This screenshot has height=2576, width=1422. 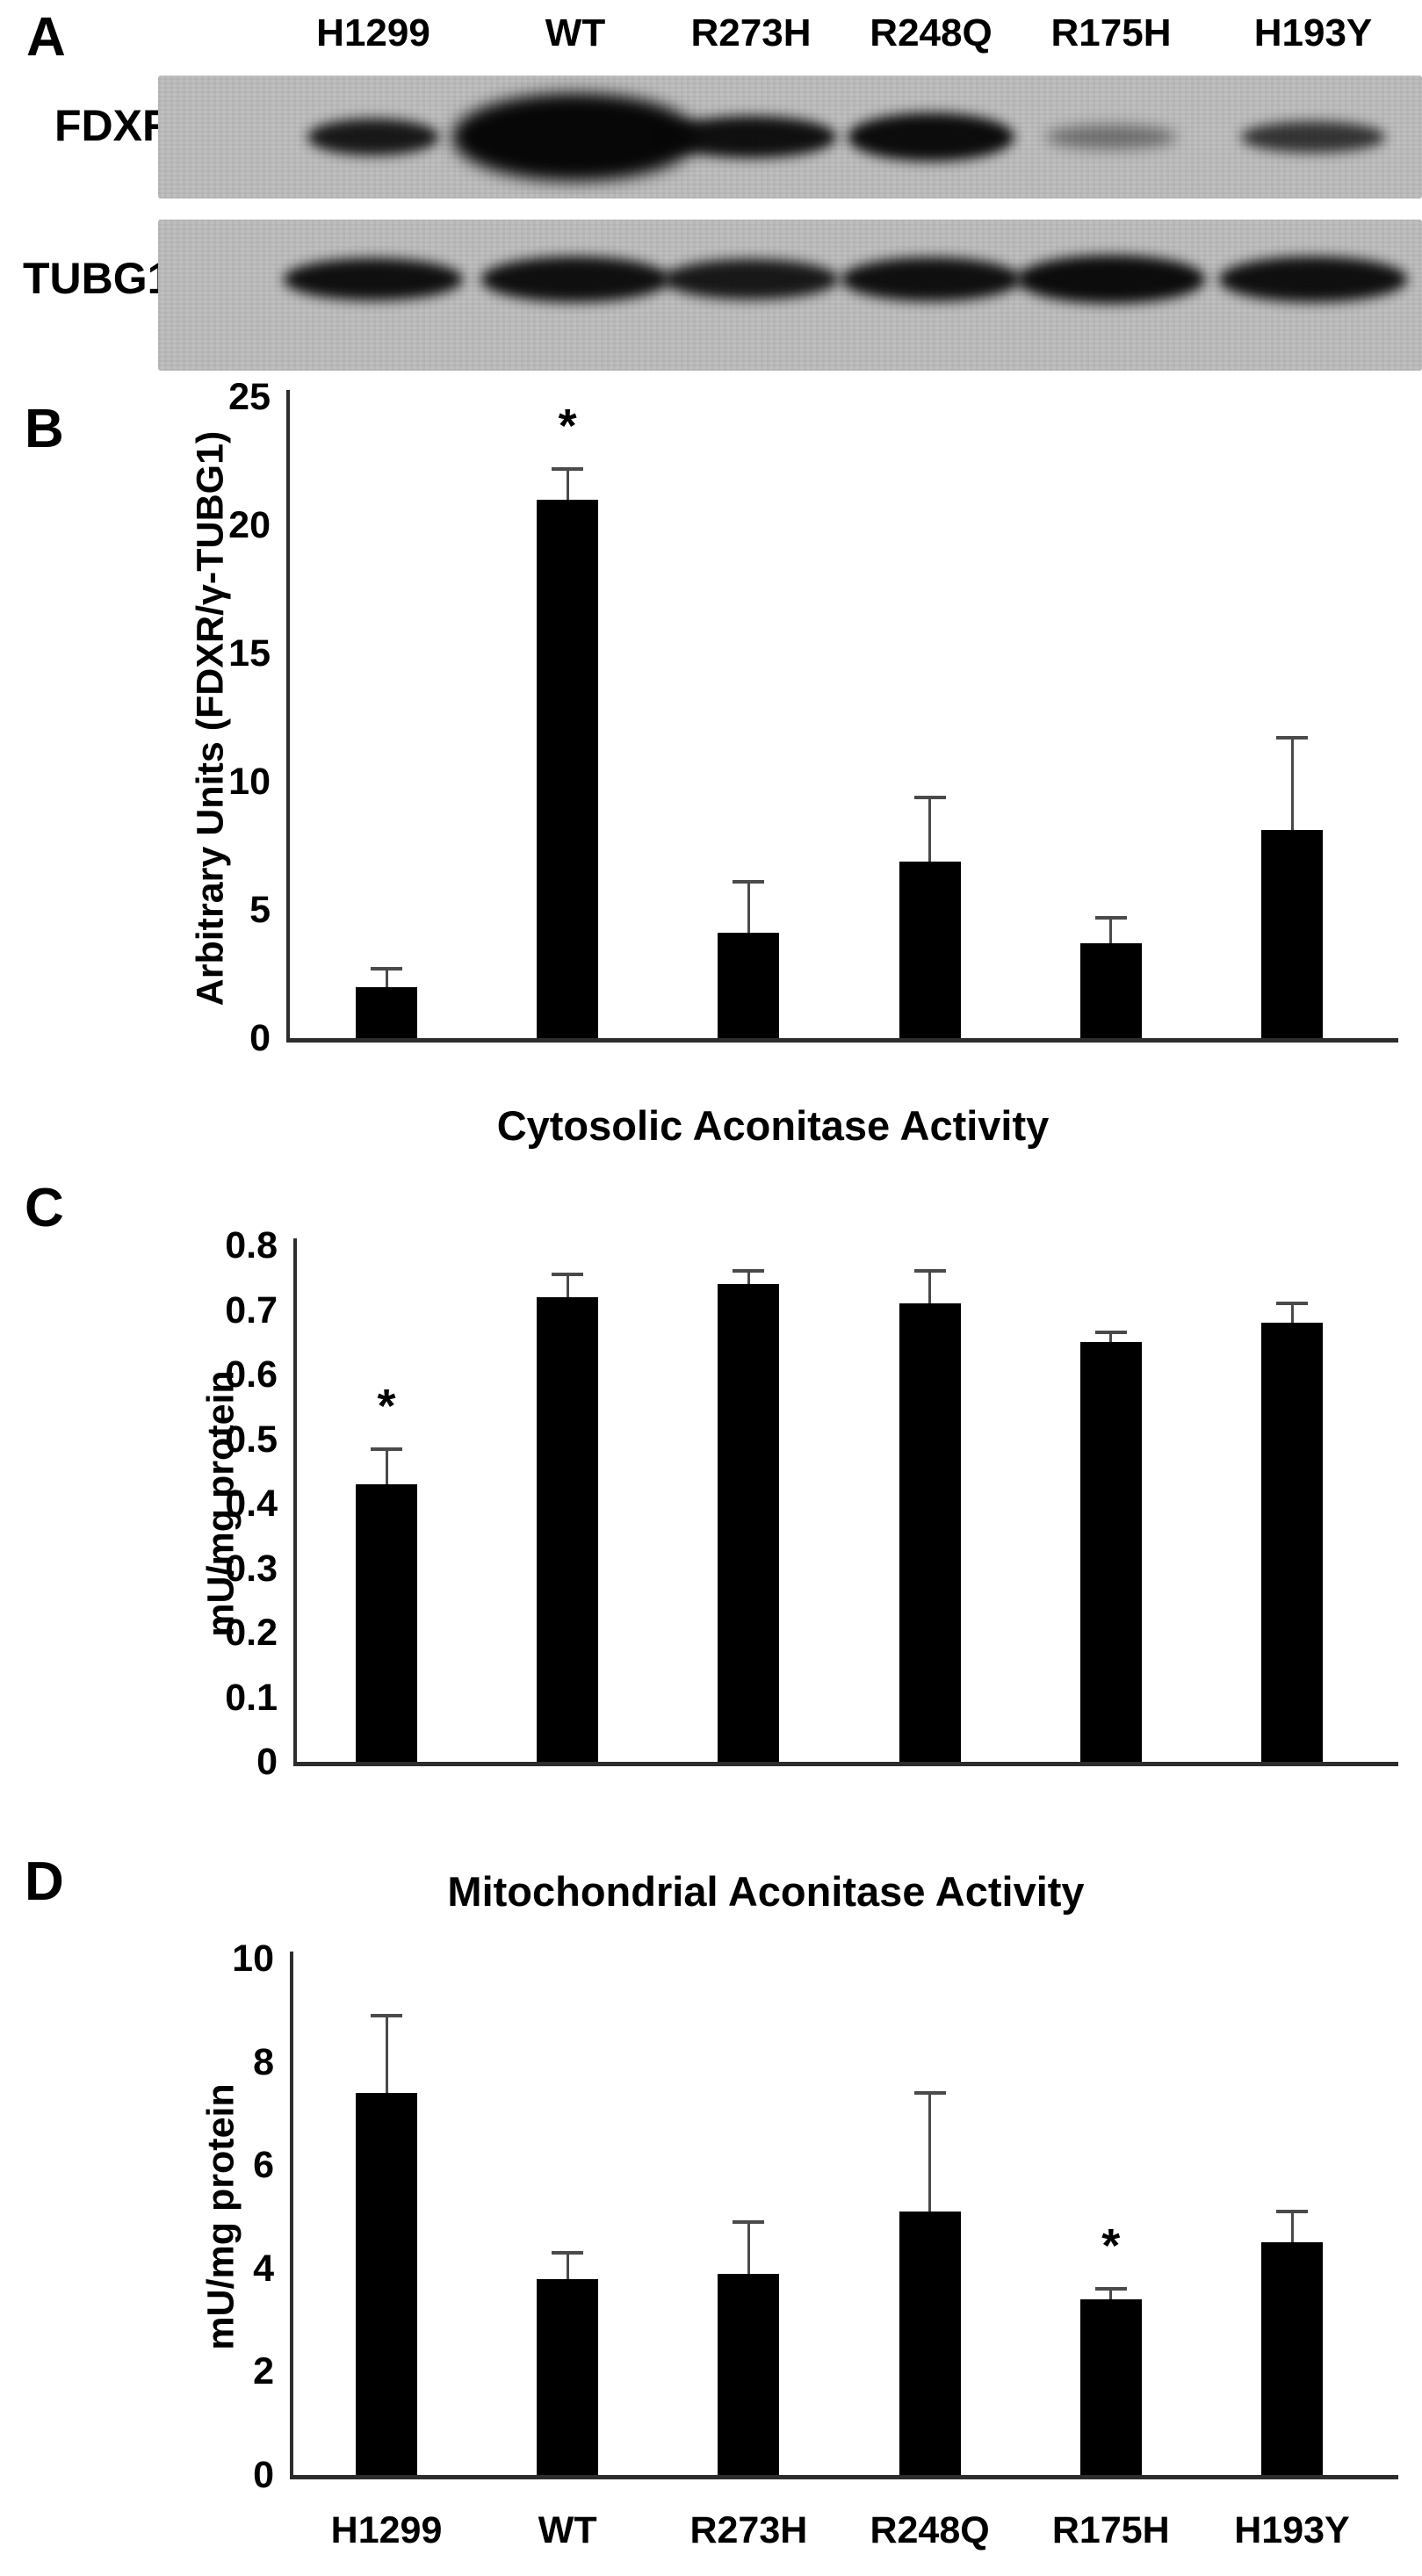 What do you see at coordinates (263, 2165) in the screenshot?
I see `y-tick-label: 6` at bounding box center [263, 2165].